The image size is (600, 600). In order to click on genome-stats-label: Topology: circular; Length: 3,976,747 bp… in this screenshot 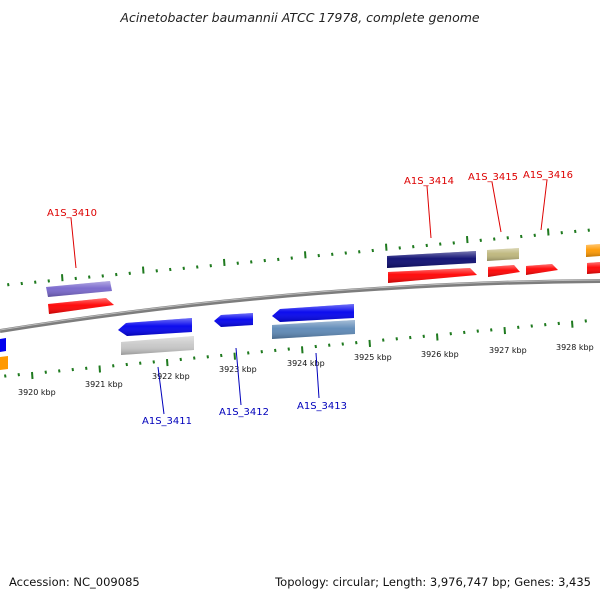, I will do `click(433, 582)`.